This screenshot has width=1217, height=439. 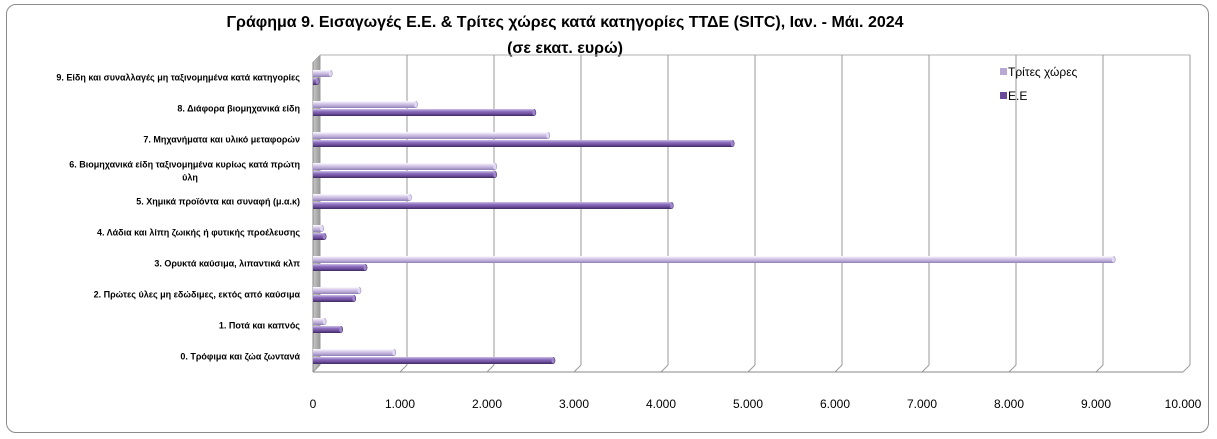 What do you see at coordinates (1043, 72) in the screenshot?
I see `legend-label: Τρίτες χώρες` at bounding box center [1043, 72].